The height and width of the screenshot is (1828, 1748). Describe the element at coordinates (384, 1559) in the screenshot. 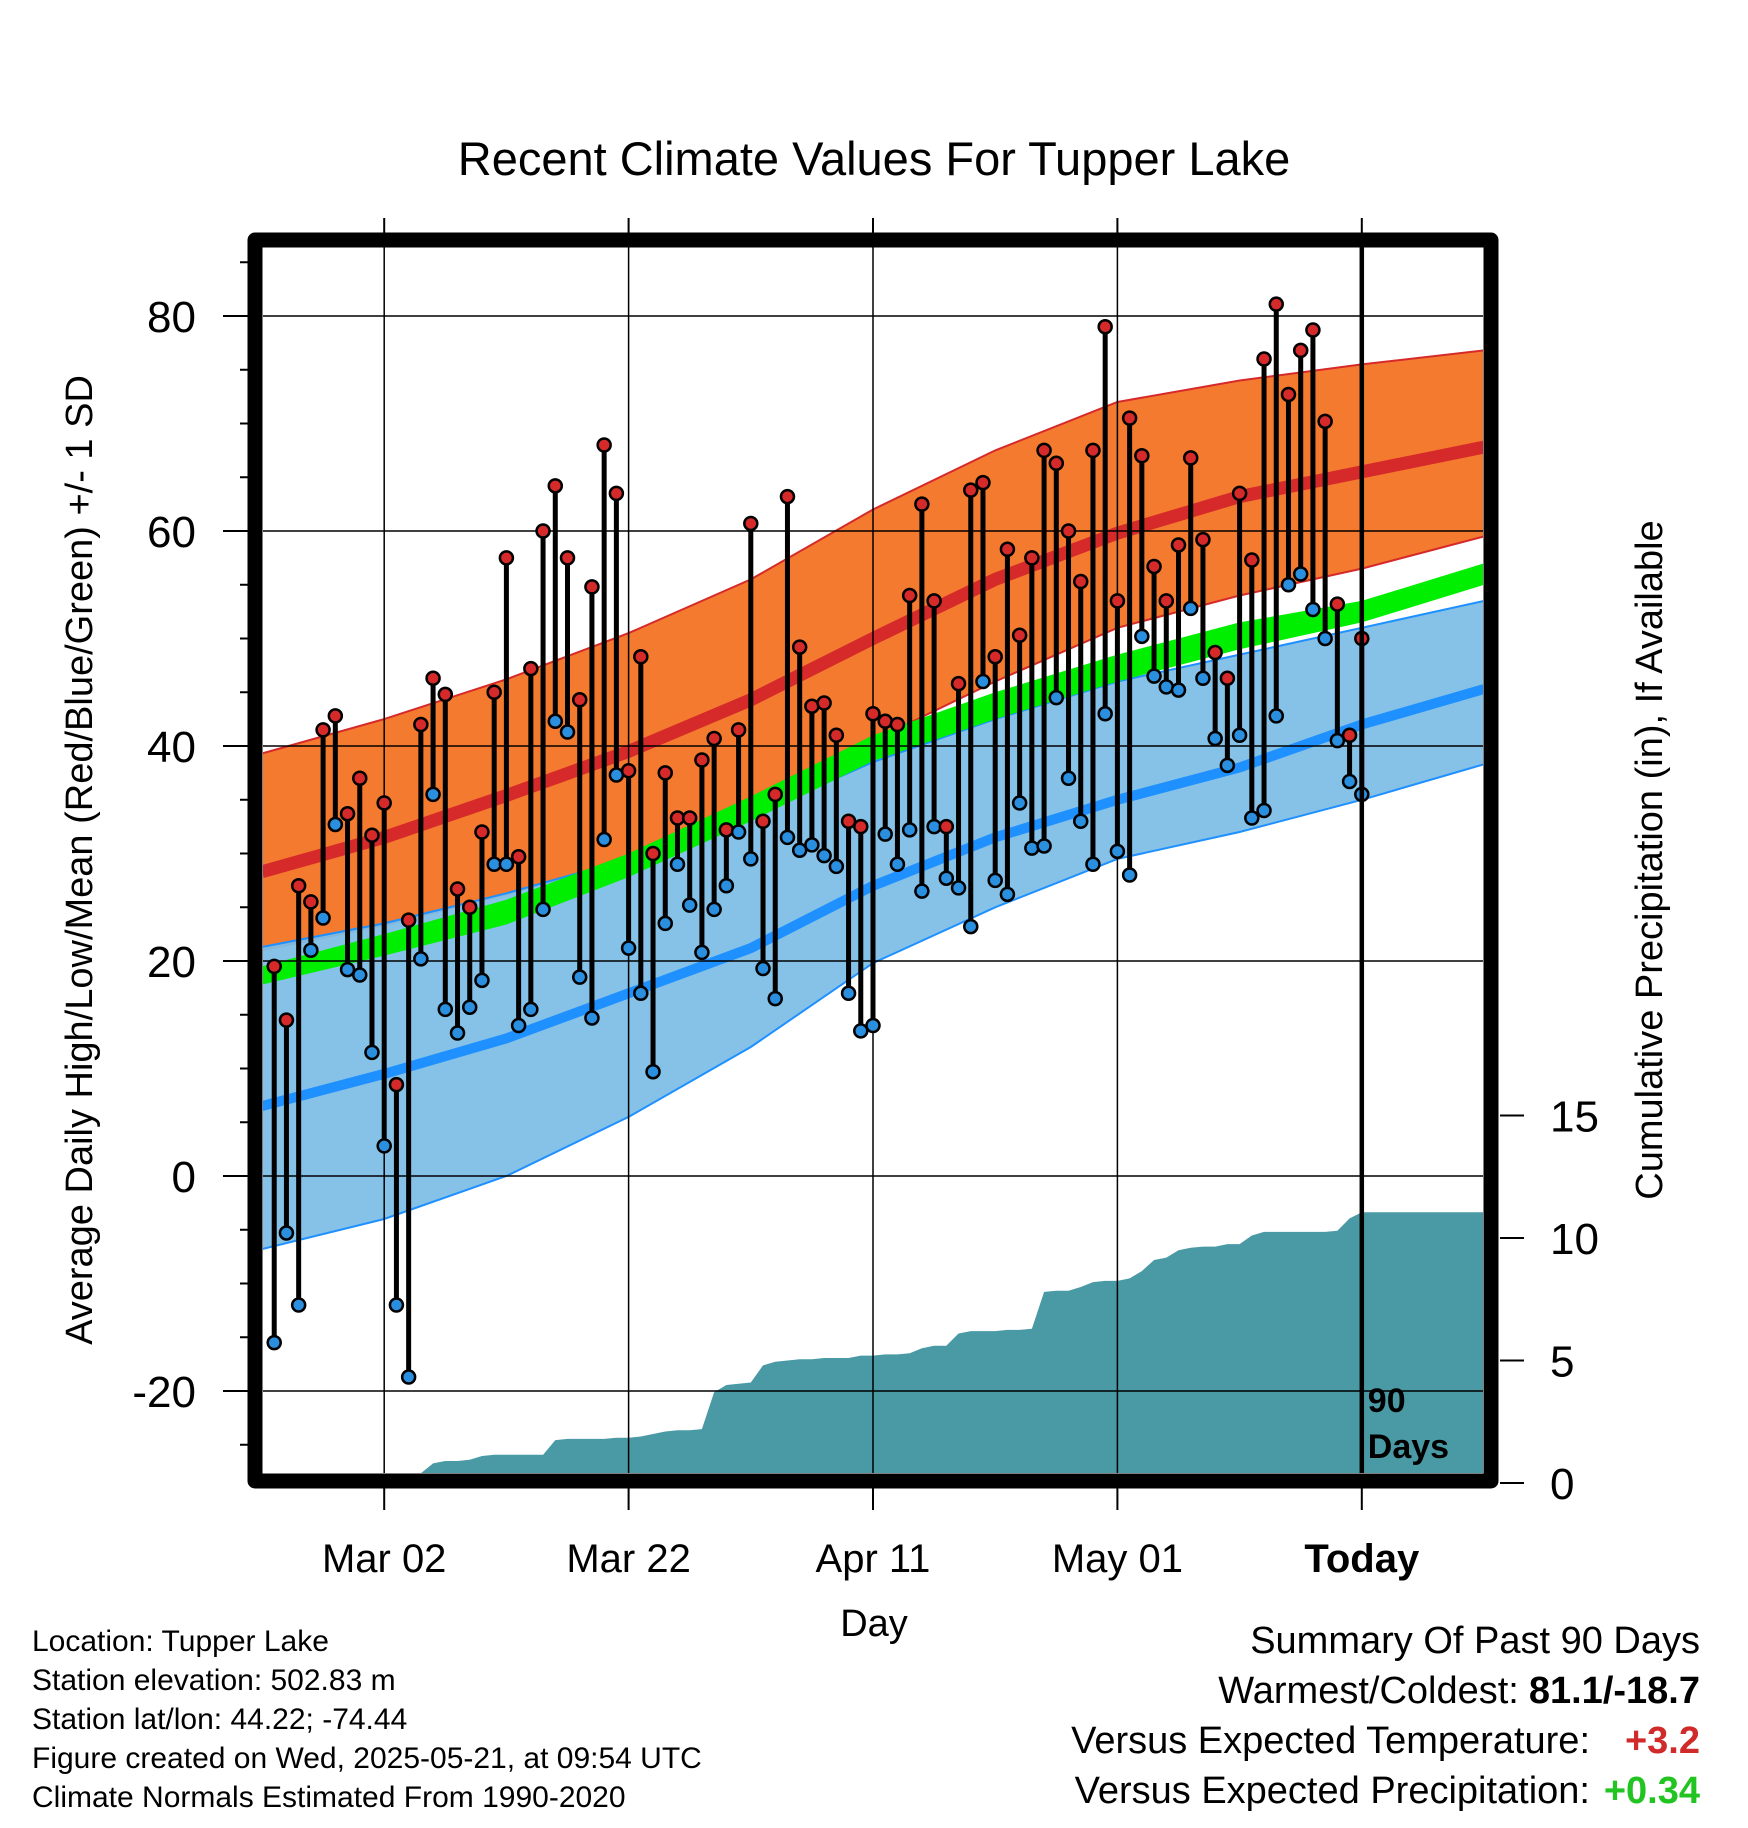

I see `x-tick-label: Mar 02` at that location.